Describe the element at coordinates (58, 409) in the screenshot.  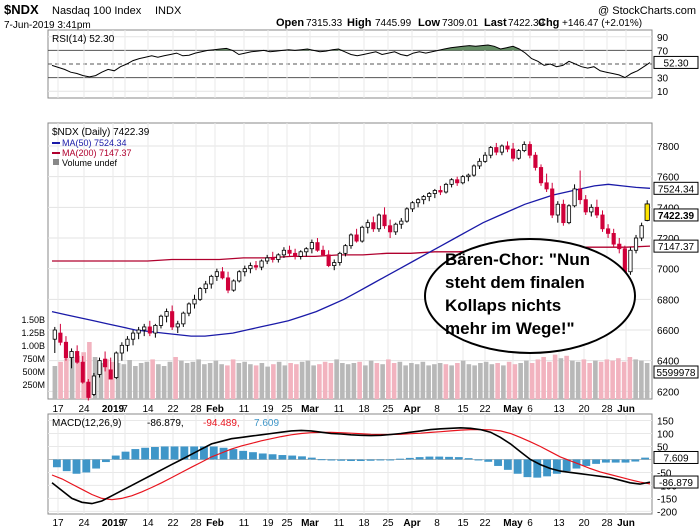
I see `x-axis-label: 17` at that location.